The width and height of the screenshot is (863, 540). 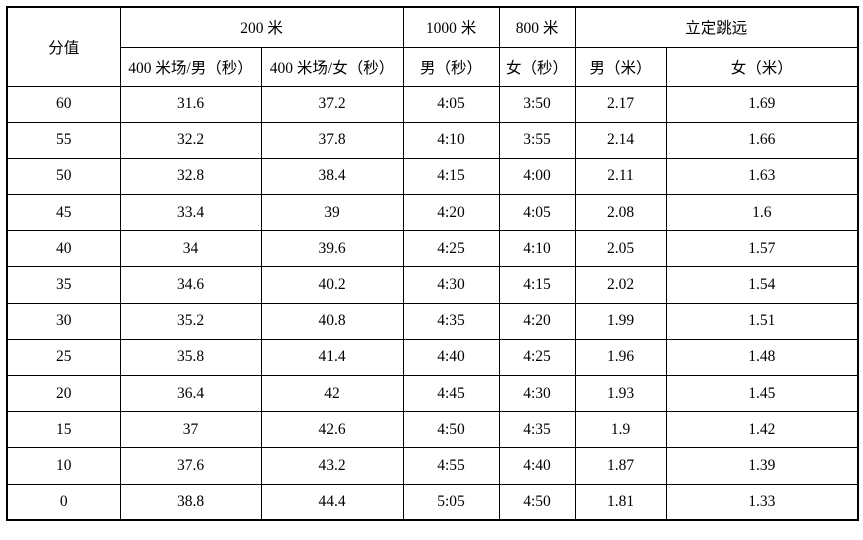 What do you see at coordinates (190, 104) in the screenshot?
I see `value-cell: 31.6` at bounding box center [190, 104].